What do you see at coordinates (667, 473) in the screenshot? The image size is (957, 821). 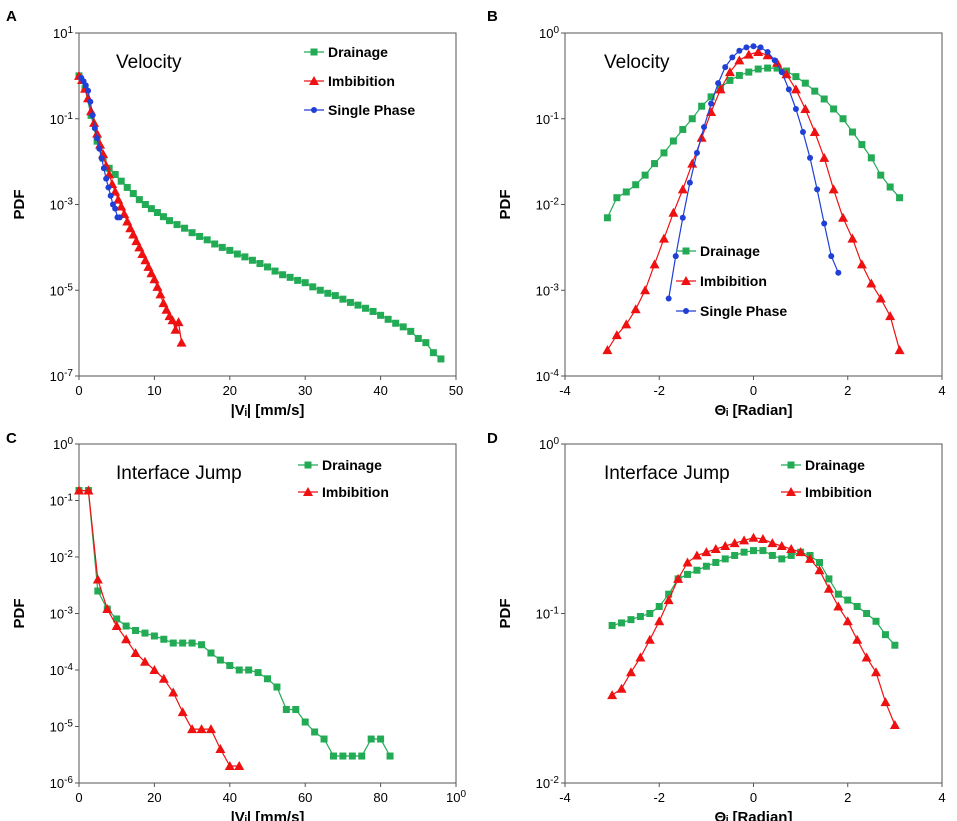 I see `chart-title: Interface Jump` at bounding box center [667, 473].